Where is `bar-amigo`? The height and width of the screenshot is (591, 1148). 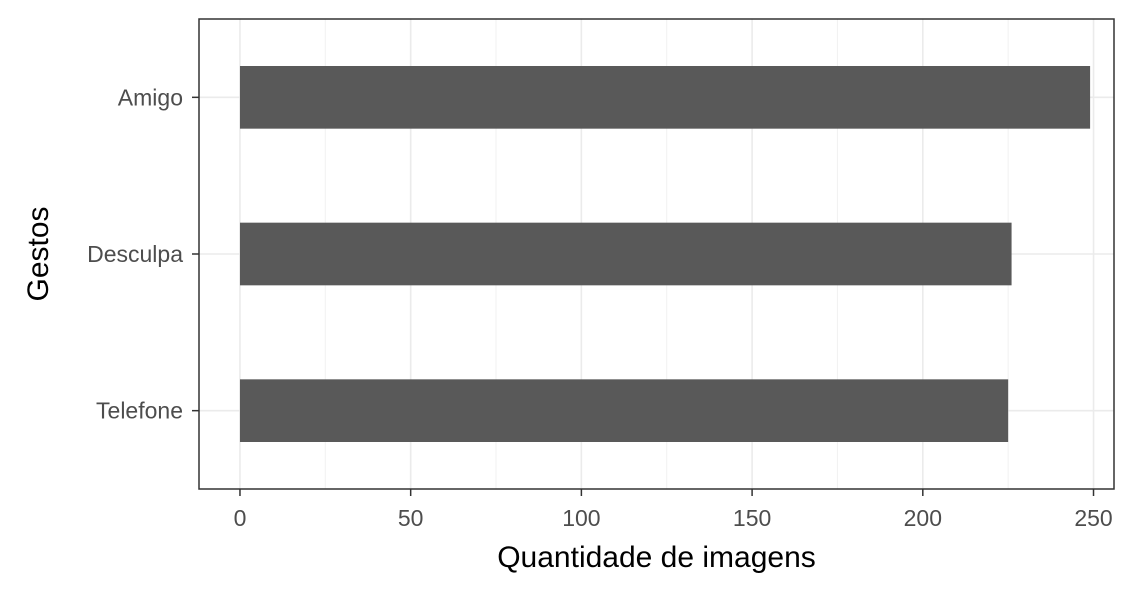
bar-amigo is located at coordinates (665, 97).